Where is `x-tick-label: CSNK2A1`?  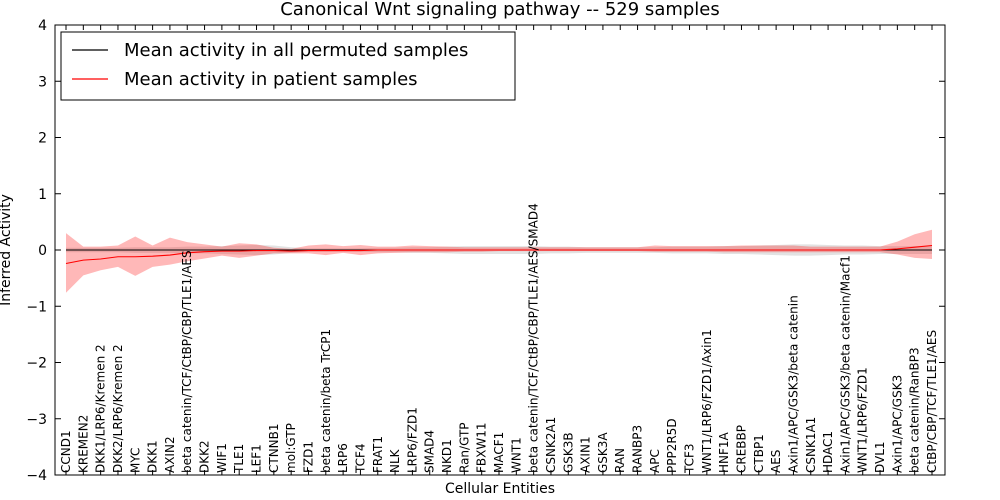 x-tick-label: CSNK2A1 is located at coordinates (551, 445).